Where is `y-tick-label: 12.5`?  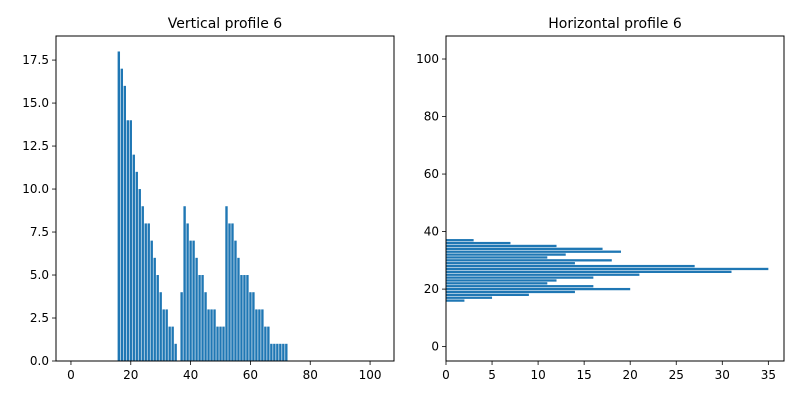
y-tick-label: 12.5 is located at coordinates (35, 146).